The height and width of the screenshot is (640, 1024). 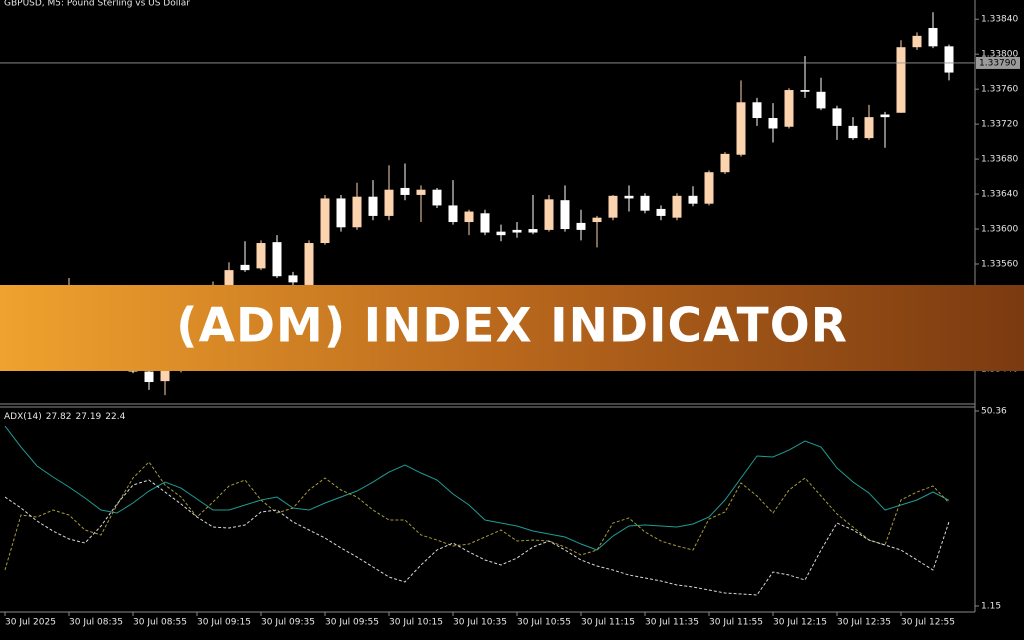 I want to click on current-price-box, so click(x=998, y=62).